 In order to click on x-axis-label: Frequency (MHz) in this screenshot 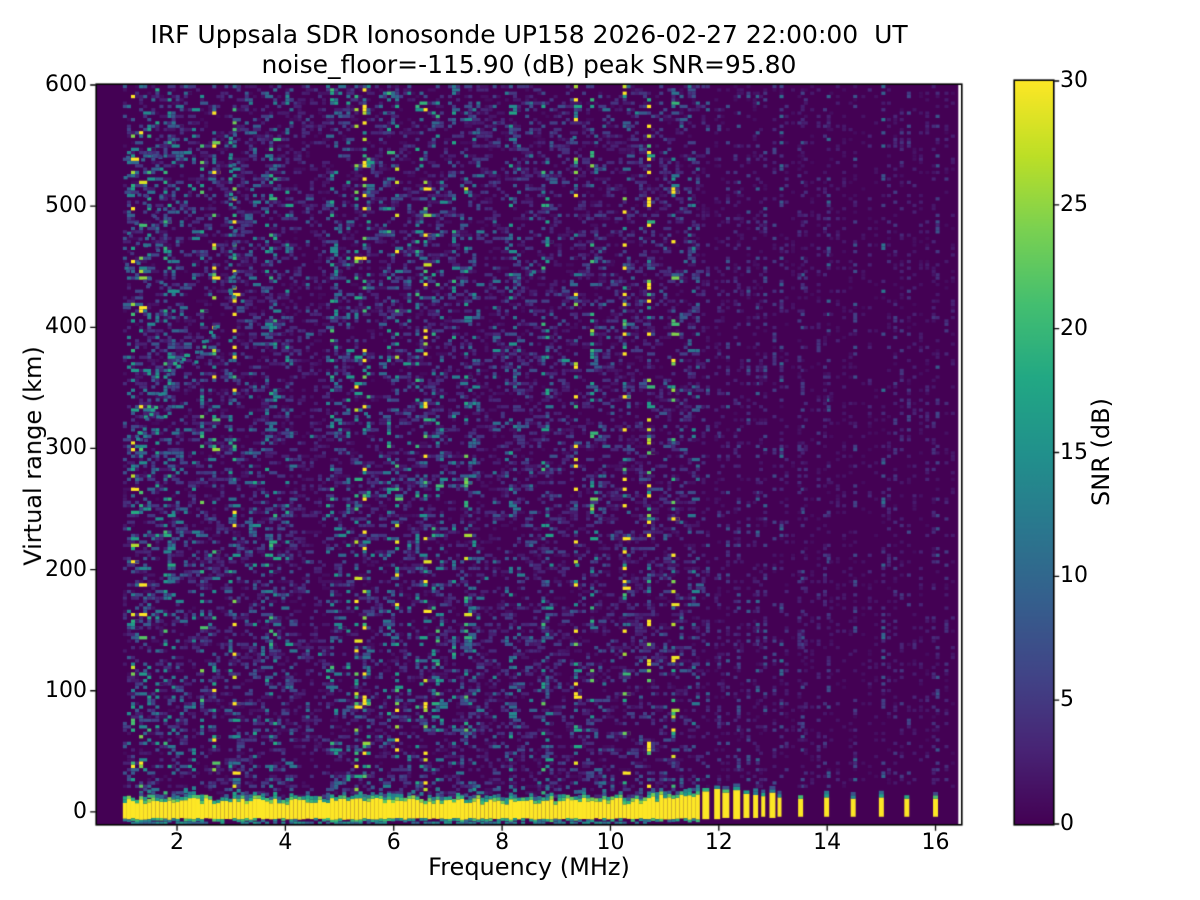, I will do `click(529, 867)`.